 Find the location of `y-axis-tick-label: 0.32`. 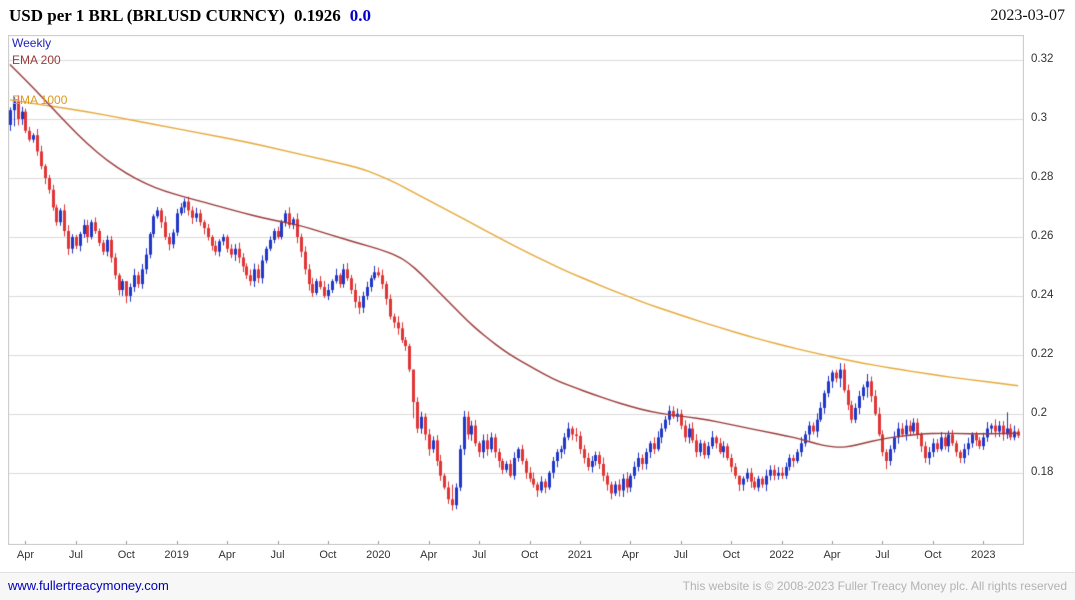

y-axis-tick-label: 0.32 is located at coordinates (1042, 59).